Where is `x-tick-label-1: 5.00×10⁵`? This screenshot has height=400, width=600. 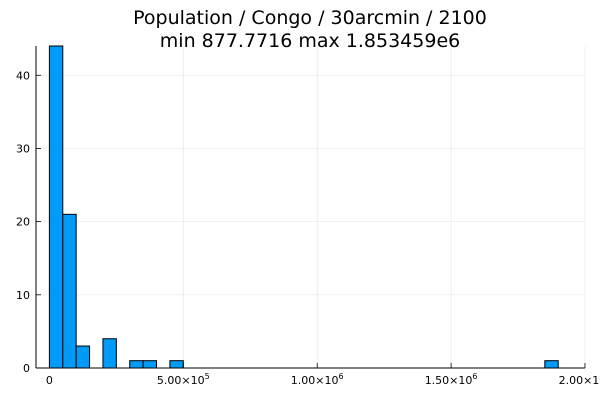 x-tick-label-1: 5.00×10⁵ is located at coordinates (183, 379).